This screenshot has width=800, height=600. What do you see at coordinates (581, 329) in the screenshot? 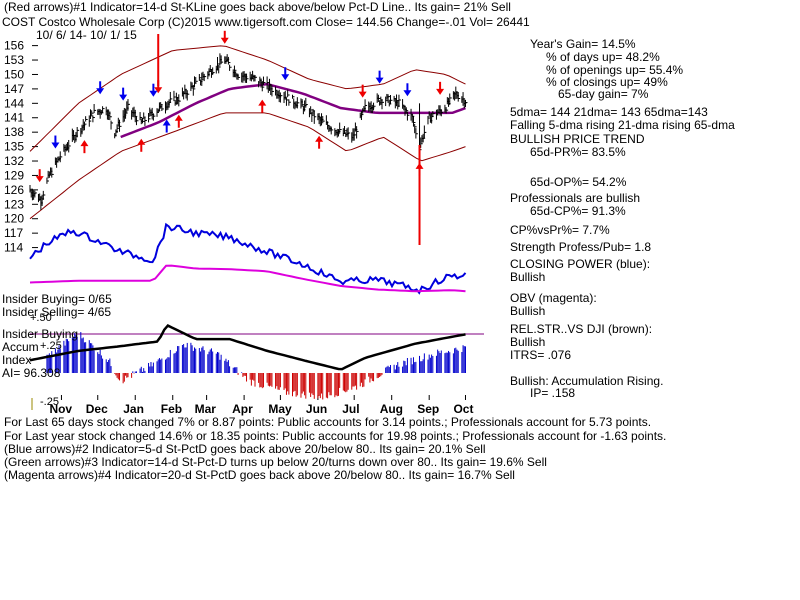
I see `stat-relstr-title: REL.STR..VS DJI (brown):` at bounding box center [581, 329].